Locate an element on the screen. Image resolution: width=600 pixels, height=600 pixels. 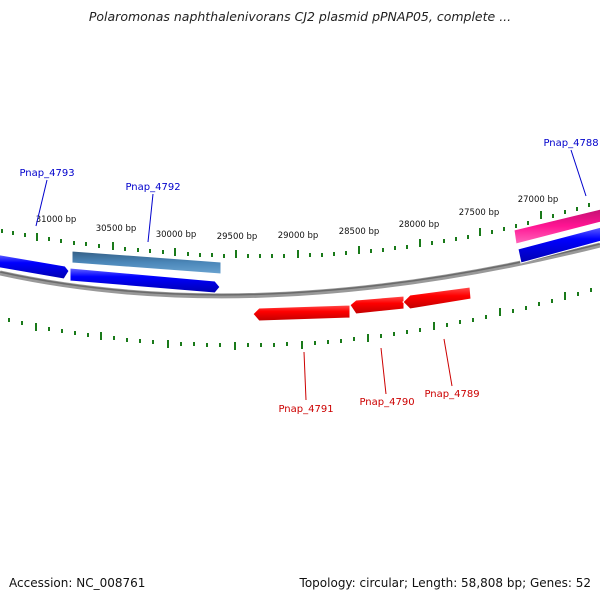
outer-tick-ring is located at coordinates (295, 230).